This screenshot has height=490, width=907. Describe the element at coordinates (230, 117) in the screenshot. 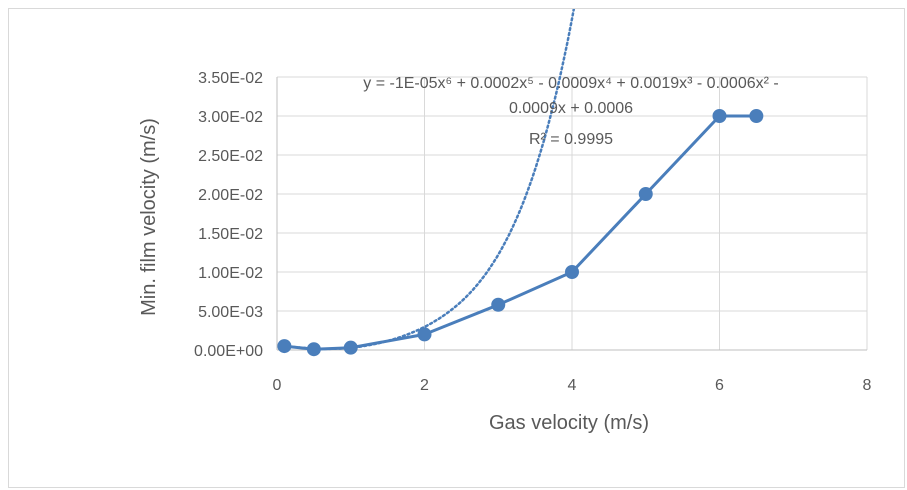

I see `y-tick-label: 3.00E-02` at that location.